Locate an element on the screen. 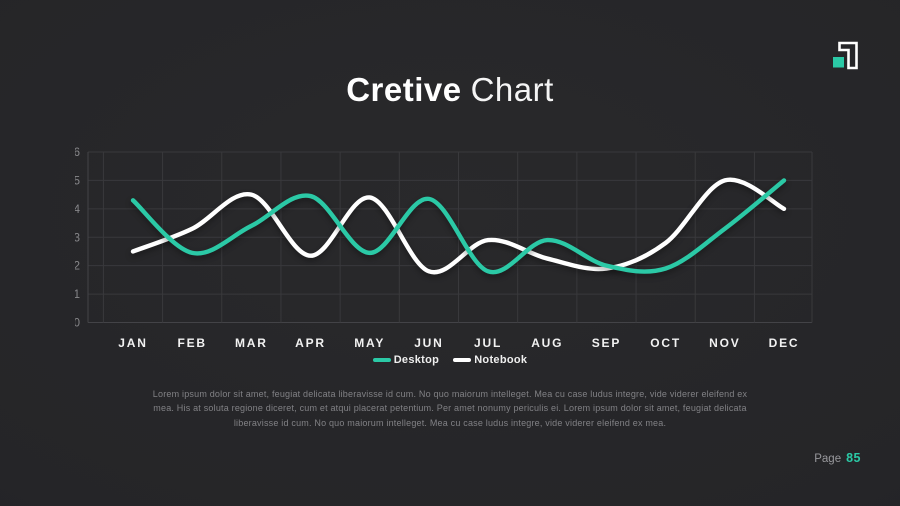 The image size is (900, 506). x-axis-month-label: JUL is located at coordinates (488, 343).